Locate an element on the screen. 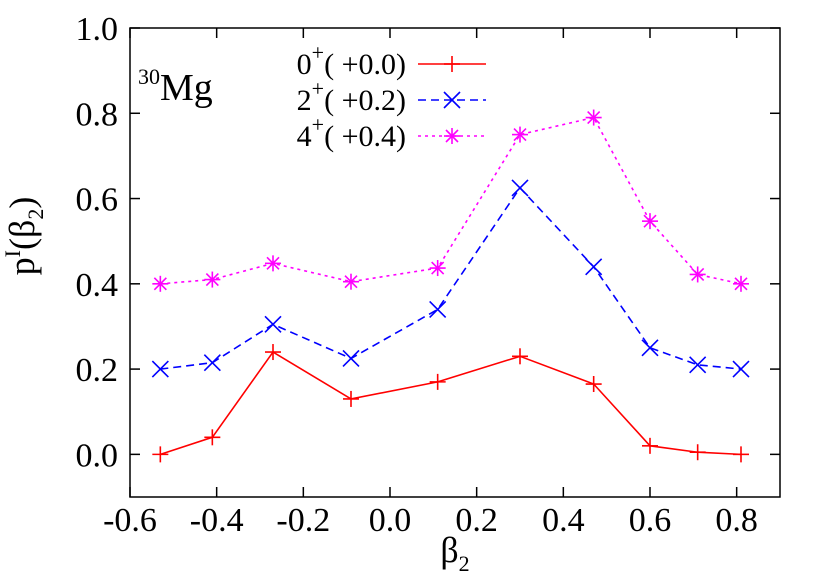  x-tick-label: -0.4 is located at coordinates (217, 520).